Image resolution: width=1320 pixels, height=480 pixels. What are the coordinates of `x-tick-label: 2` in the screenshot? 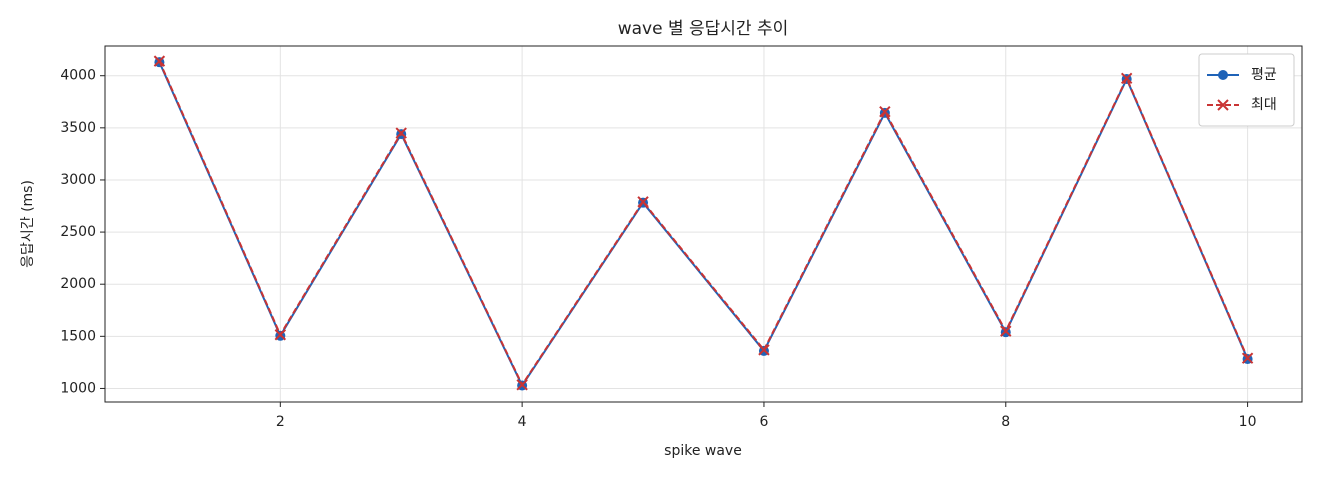 It's located at (280, 422).